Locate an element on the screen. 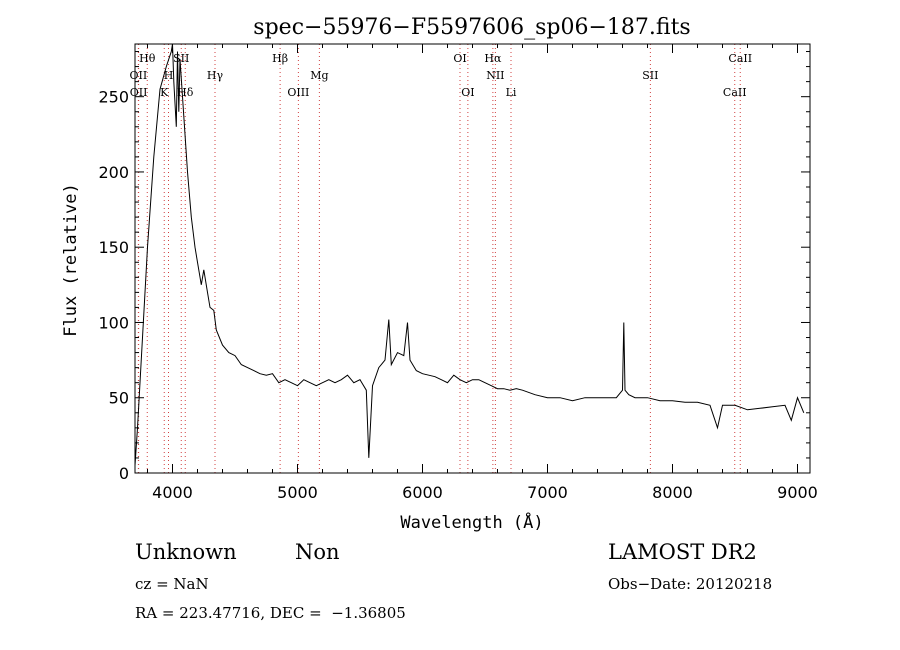  redshift-text: cz = NaN is located at coordinates (172, 584).